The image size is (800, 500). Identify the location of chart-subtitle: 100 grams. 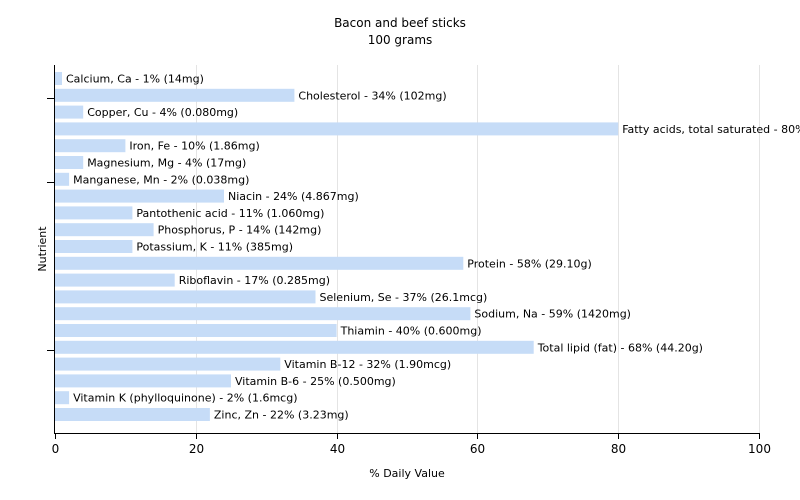
(400, 40).